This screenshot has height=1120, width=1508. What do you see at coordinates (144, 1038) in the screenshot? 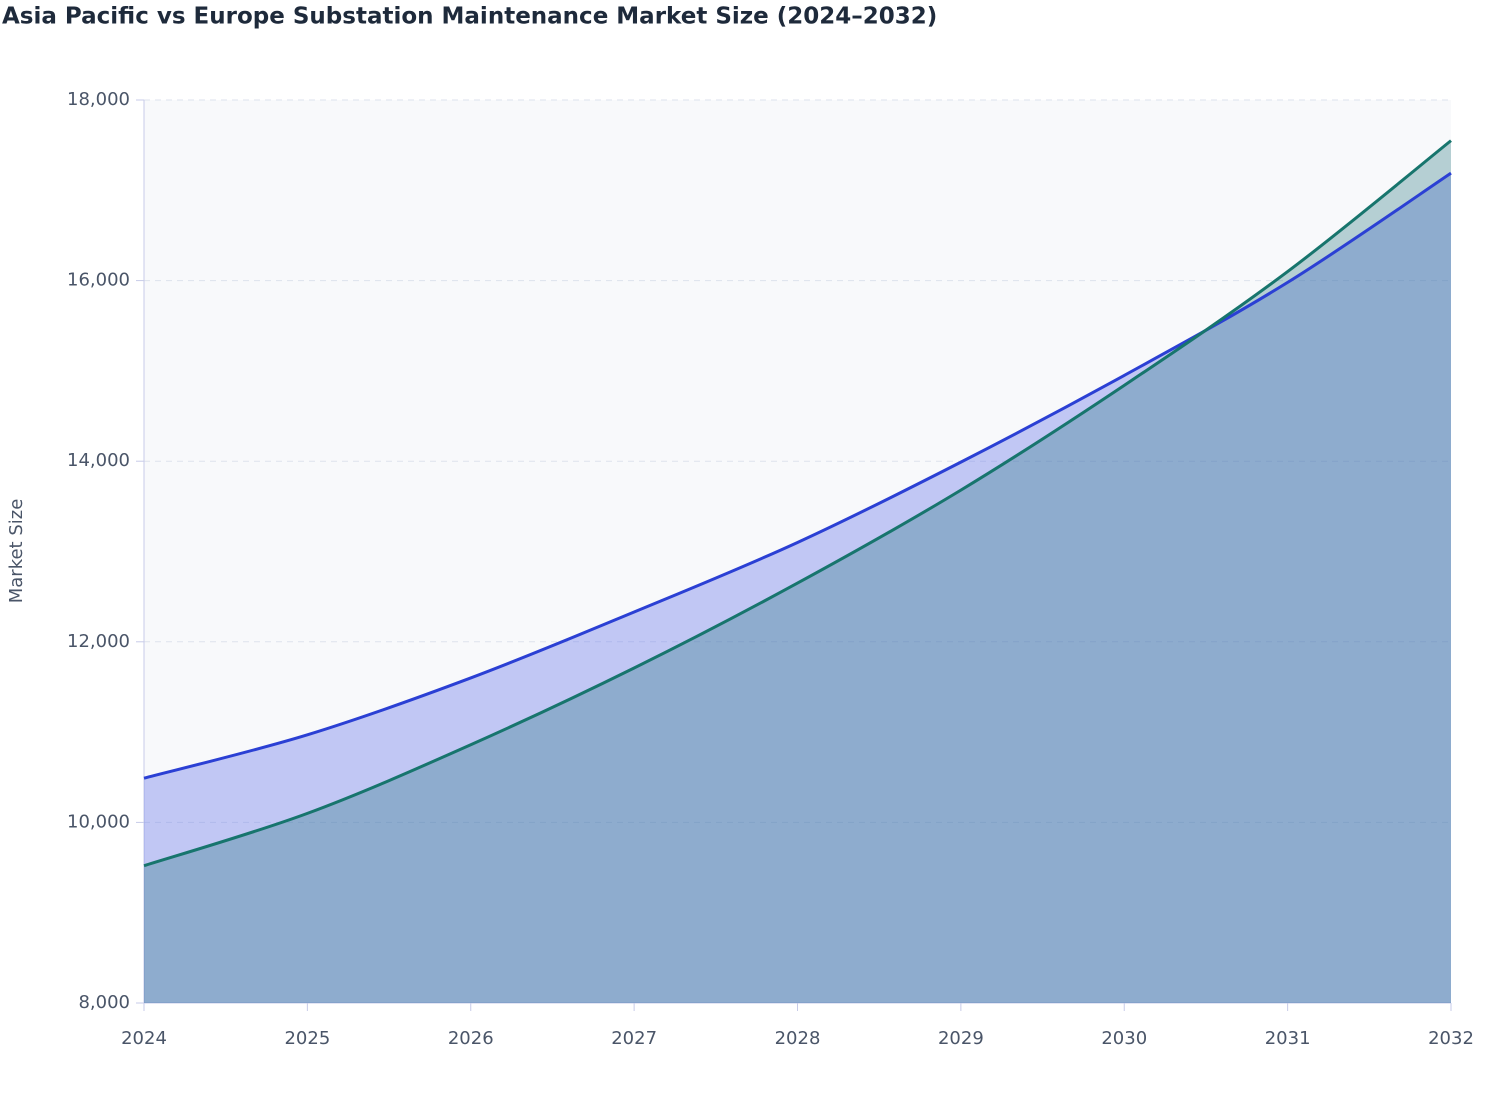
I see `x-tick-label: 2024` at bounding box center [144, 1038].